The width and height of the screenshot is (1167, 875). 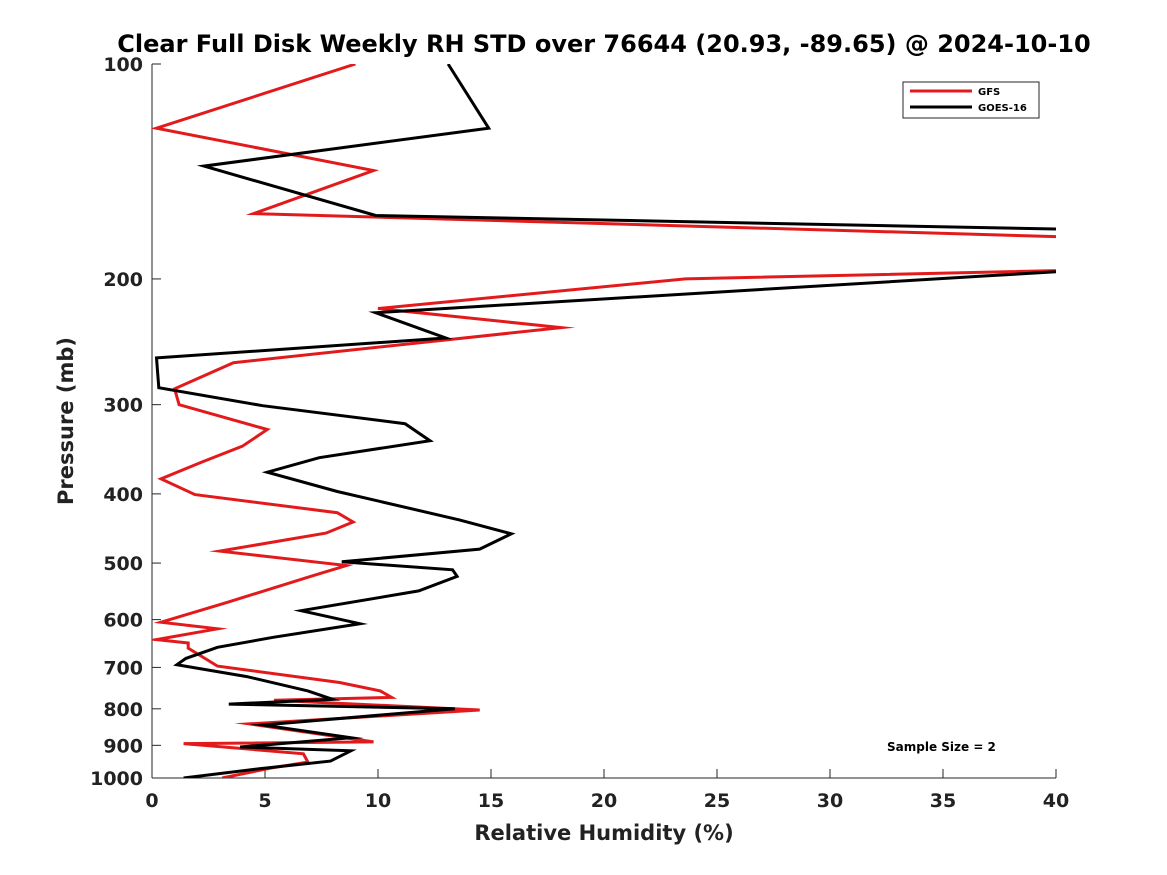 I want to click on legend-box, so click(x=971, y=100).